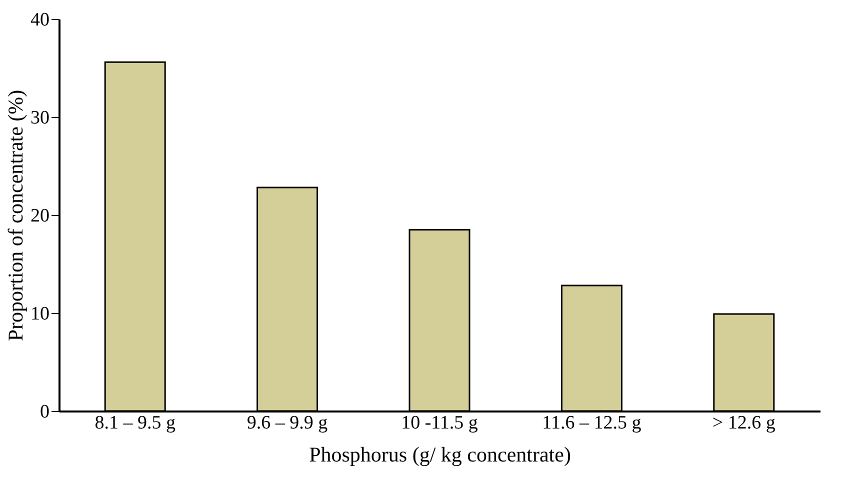  I want to click on x-tick-label: 8.1 – 9.5 g, so click(135, 423).